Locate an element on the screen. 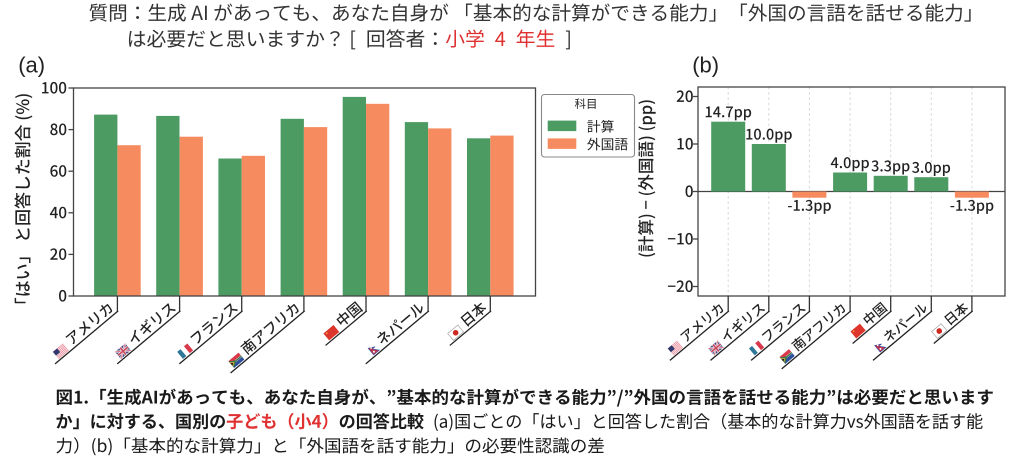  svg-text: (a) is located at coordinates (31, 65).